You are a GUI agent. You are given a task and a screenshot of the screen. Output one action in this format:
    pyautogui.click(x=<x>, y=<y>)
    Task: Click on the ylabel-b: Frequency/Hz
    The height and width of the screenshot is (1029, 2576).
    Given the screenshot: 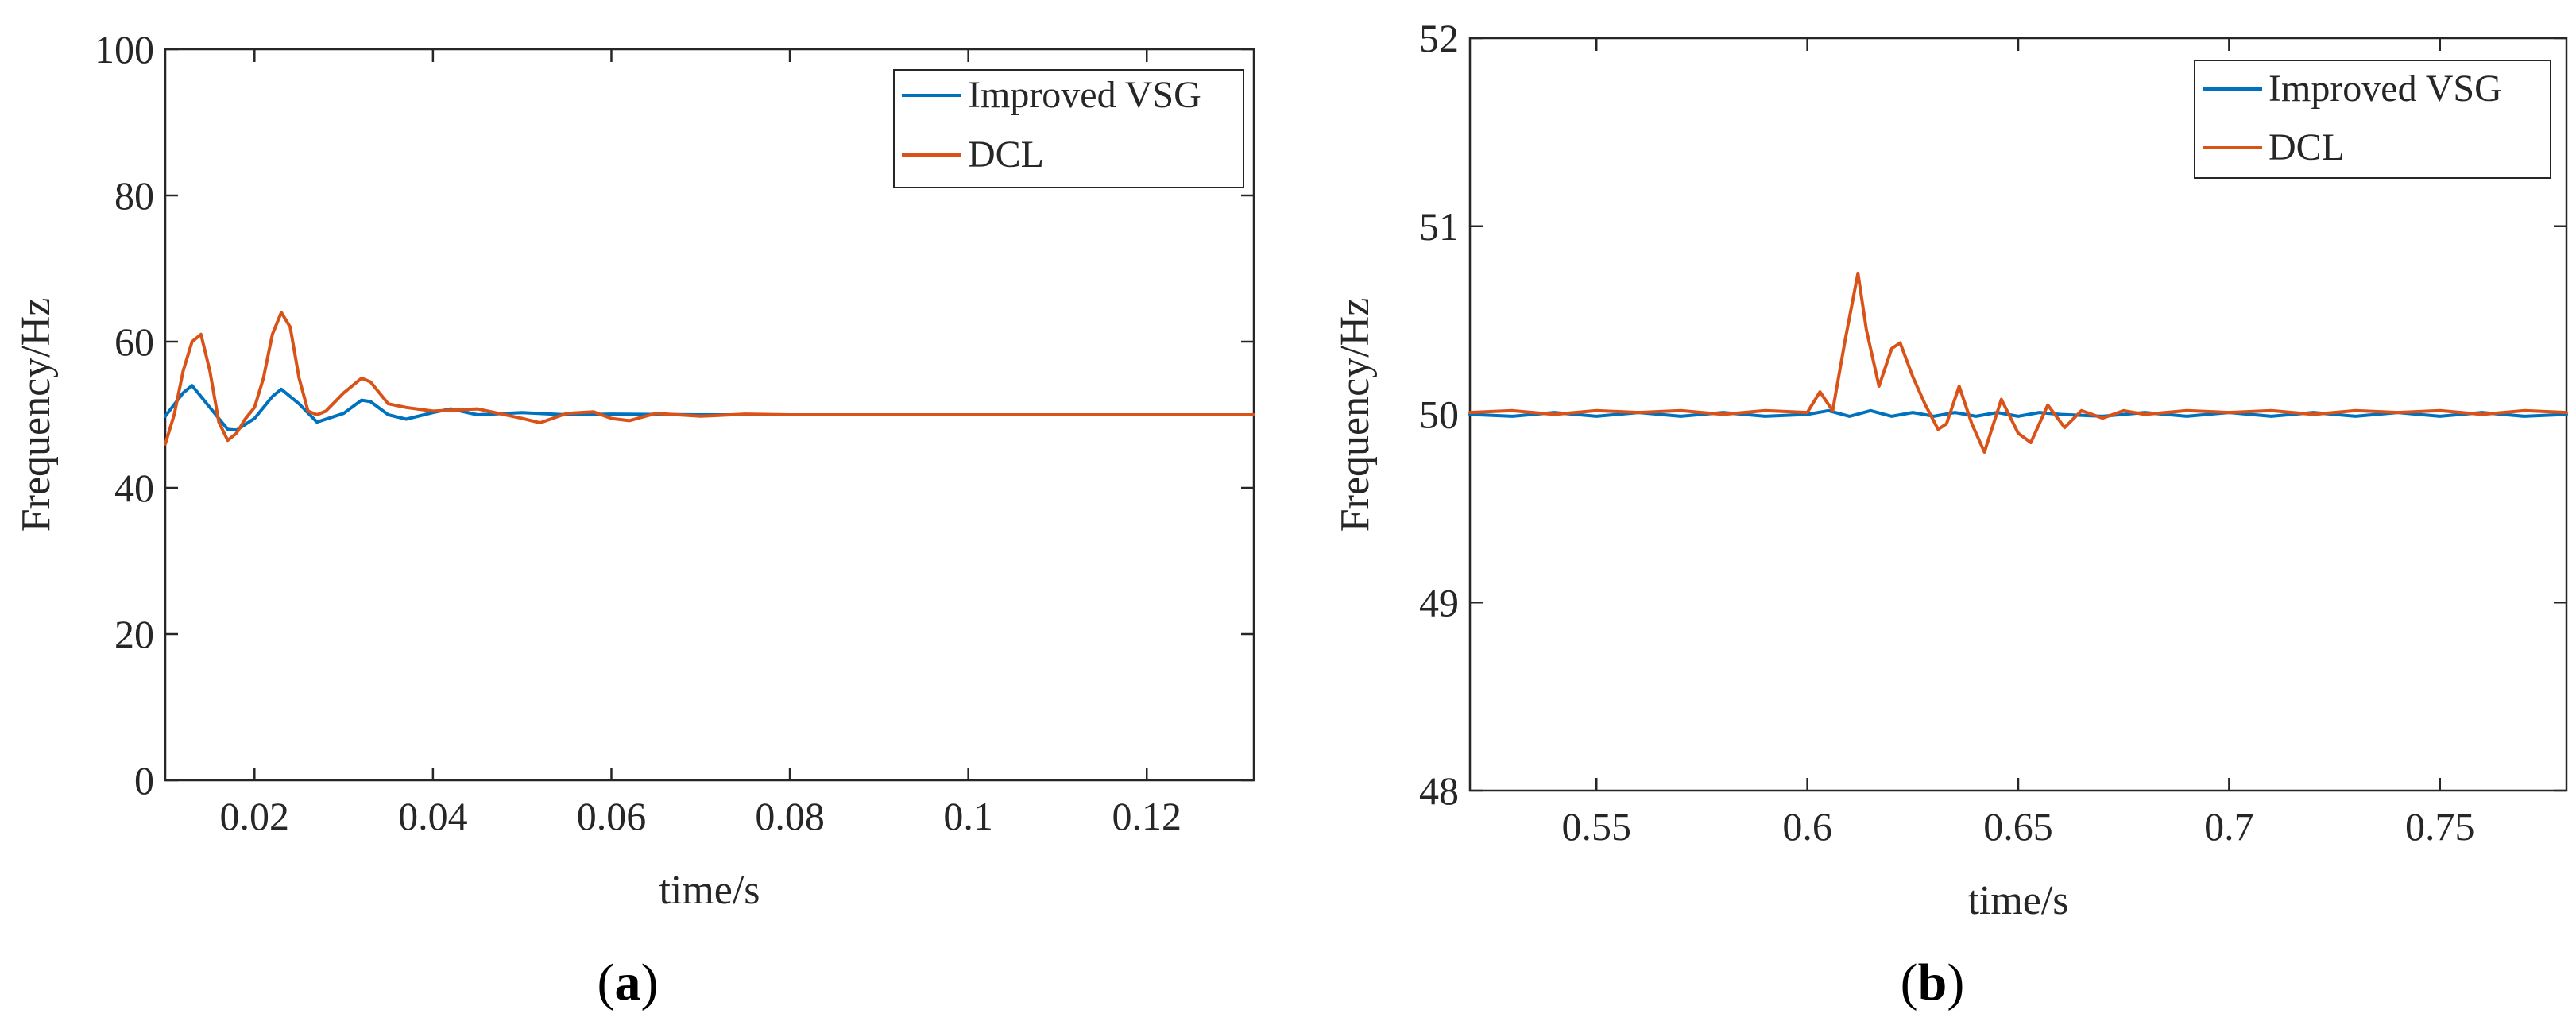 What is the action you would take?
    pyautogui.click(x=1355, y=415)
    